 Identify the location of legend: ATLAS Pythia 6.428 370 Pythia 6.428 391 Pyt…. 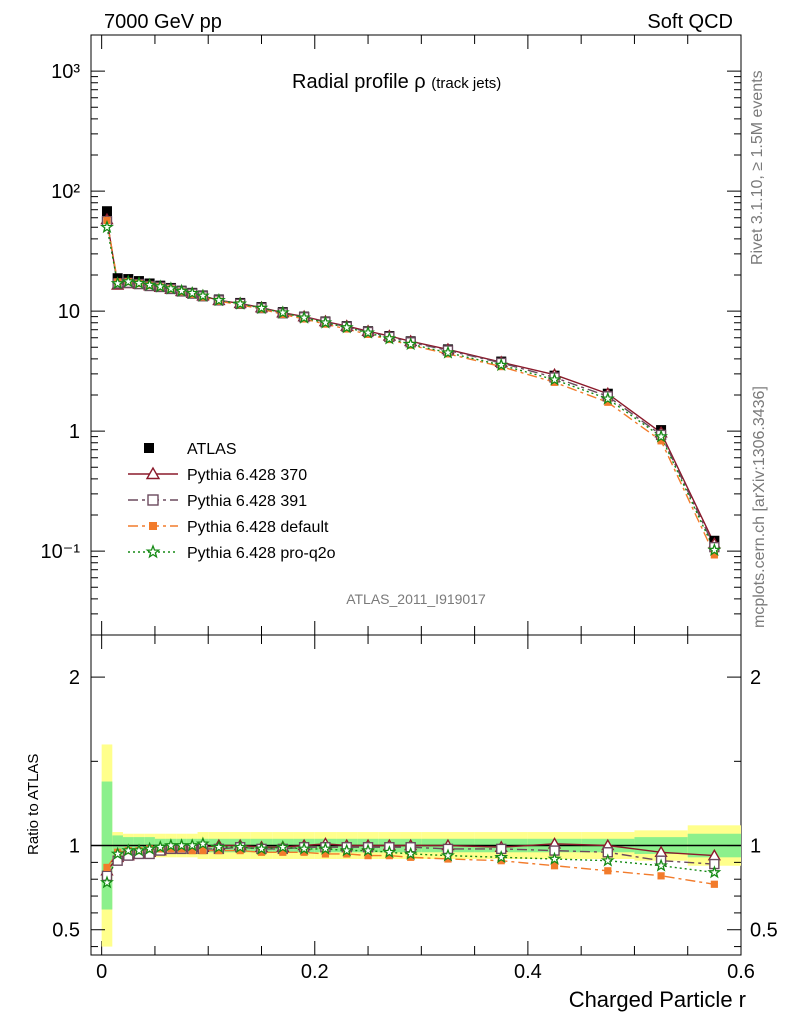
(232, 501).